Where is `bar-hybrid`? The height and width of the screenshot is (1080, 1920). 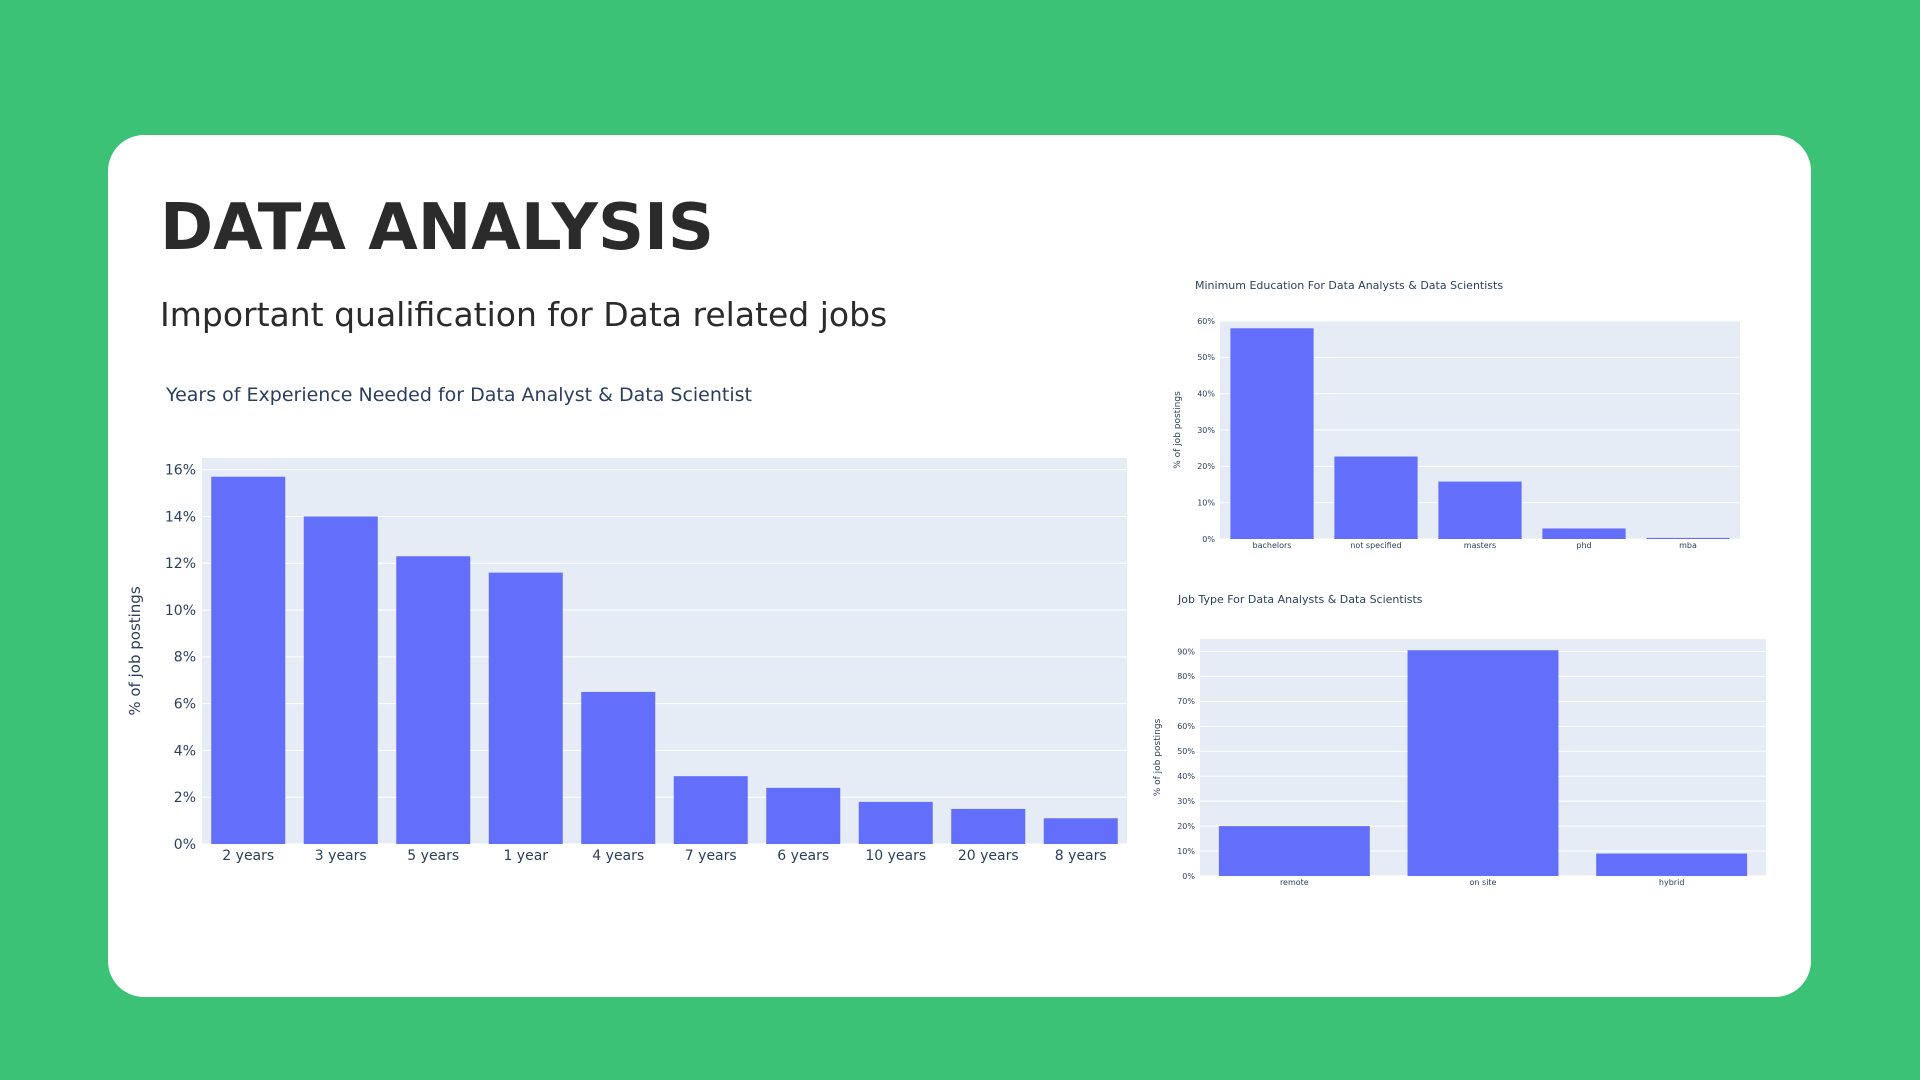
bar-hybrid is located at coordinates (1672, 864).